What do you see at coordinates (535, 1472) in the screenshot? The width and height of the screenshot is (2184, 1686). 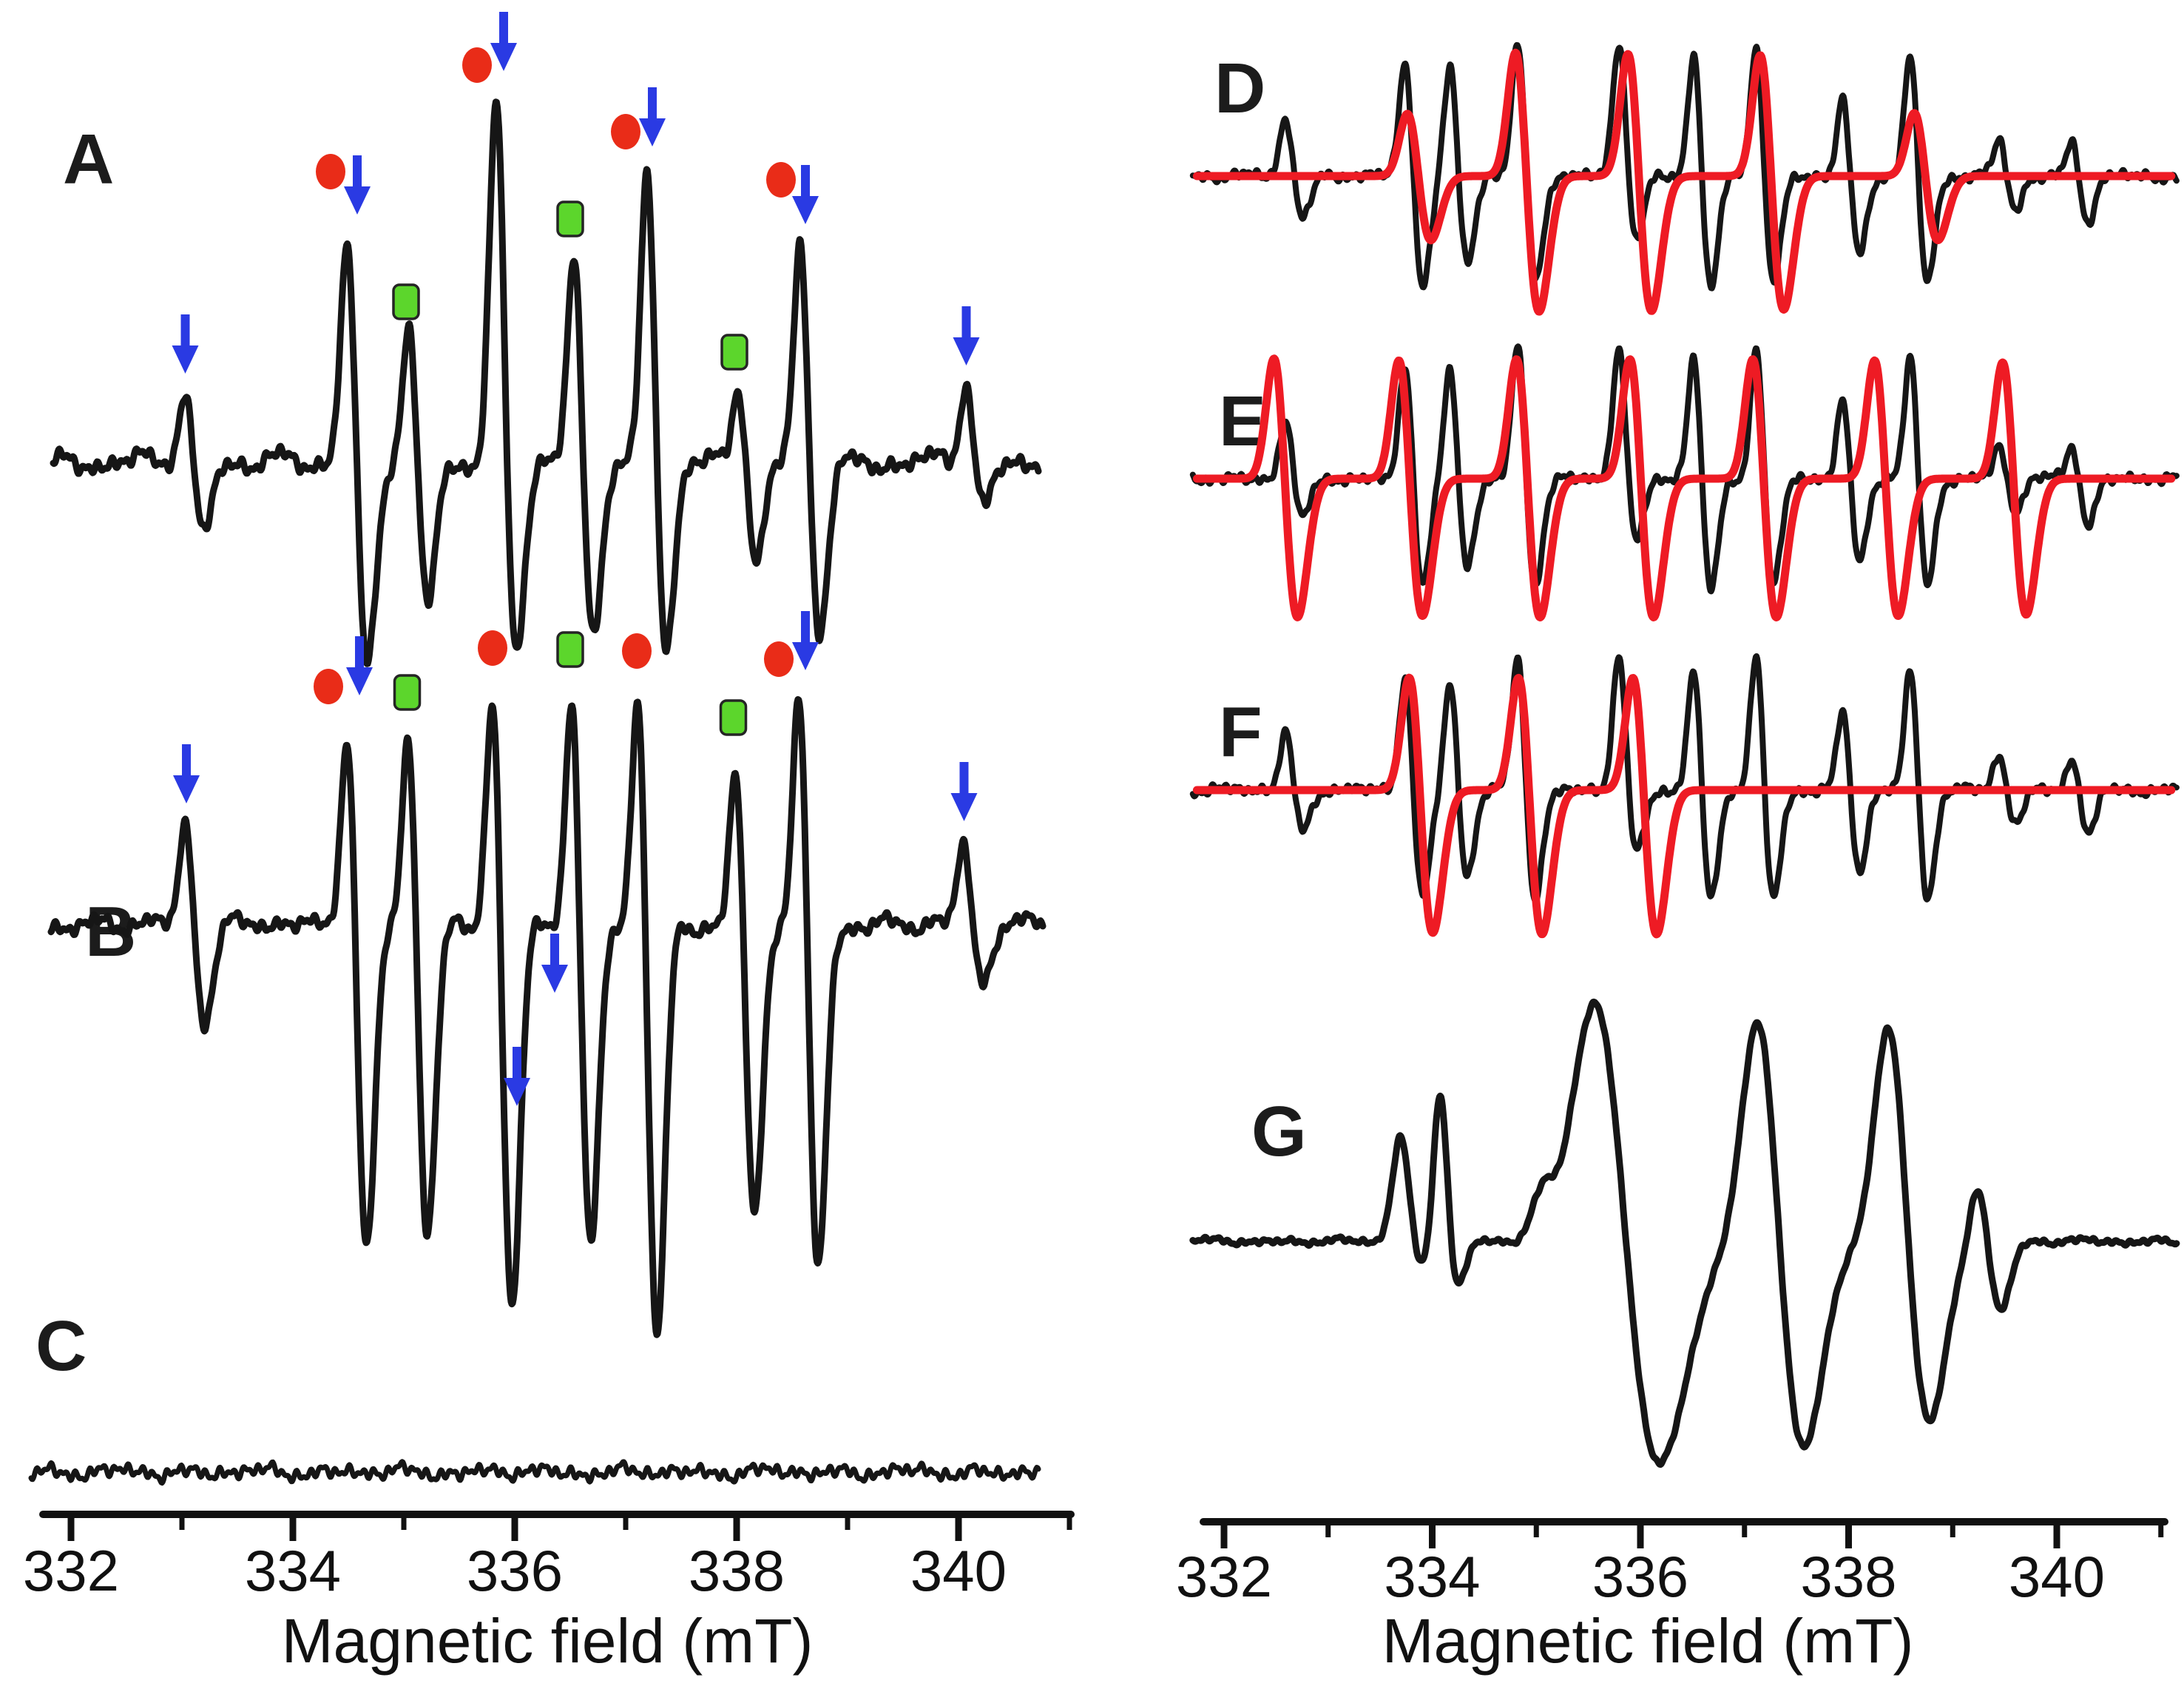 I see `spectrum-C-curve` at bounding box center [535, 1472].